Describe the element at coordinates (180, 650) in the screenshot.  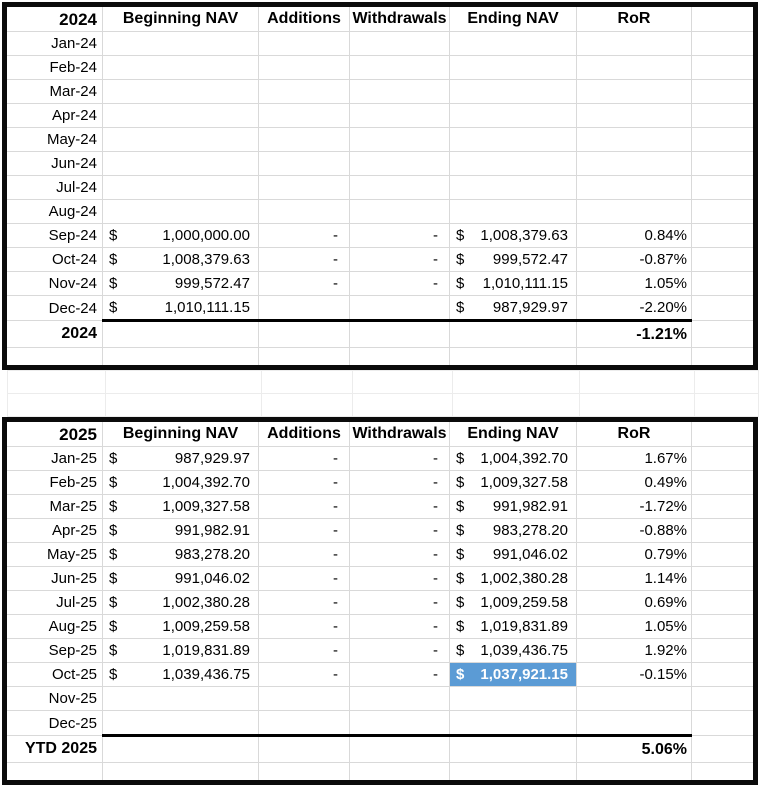
I see `cell-beginning-nav: $1,019,831.89` at that location.